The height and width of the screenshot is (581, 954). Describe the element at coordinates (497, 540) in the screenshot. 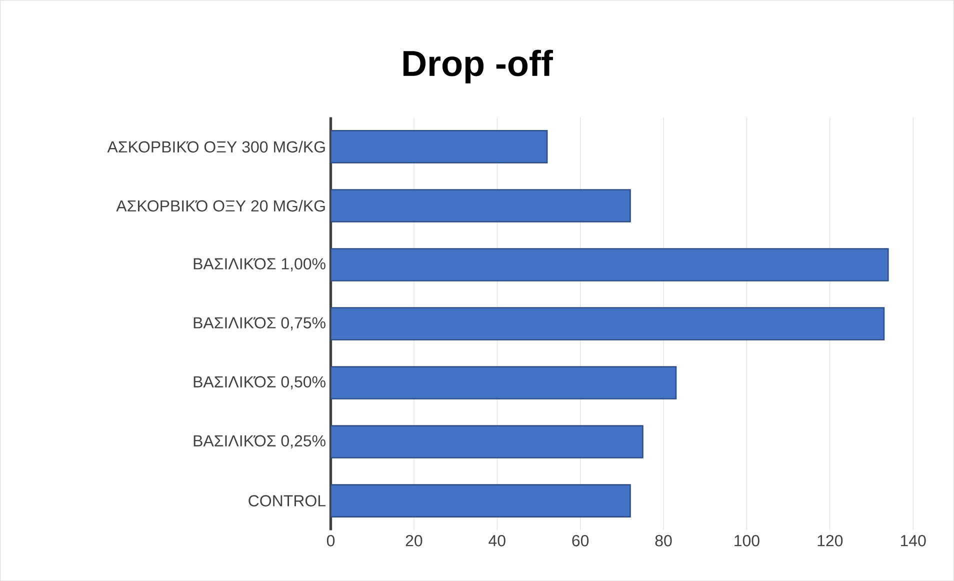

I see `x-tick-label: 40` at that location.